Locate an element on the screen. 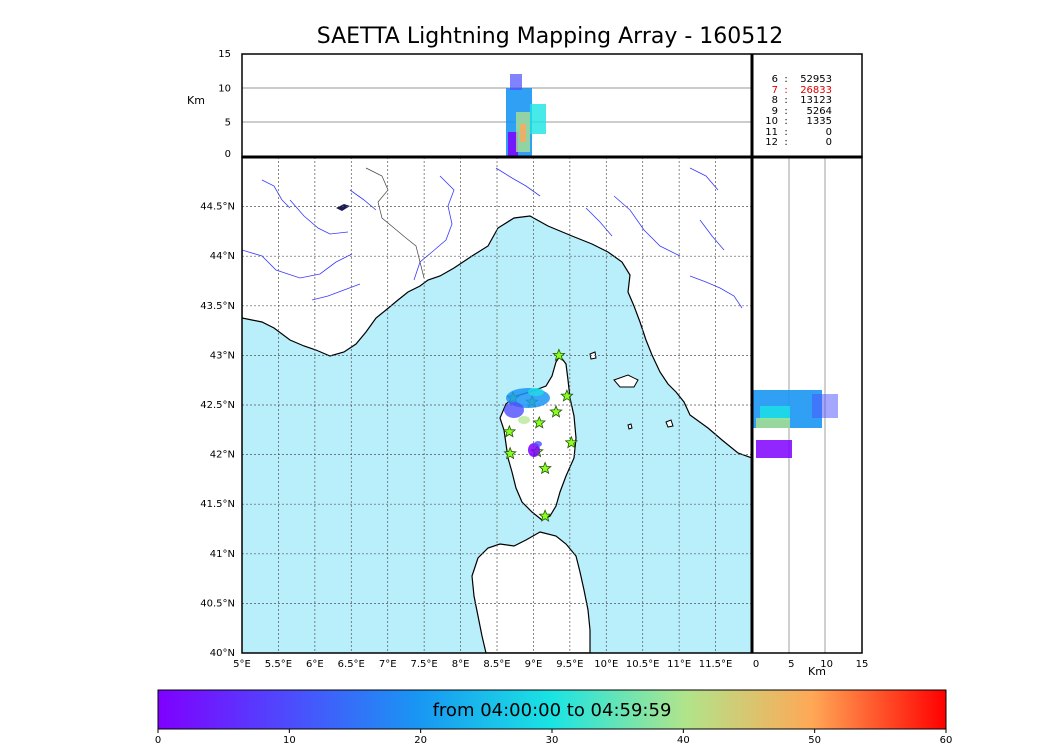 The height and width of the screenshot is (750, 1050). stats-row: 7:26833 is located at coordinates (808, 90).